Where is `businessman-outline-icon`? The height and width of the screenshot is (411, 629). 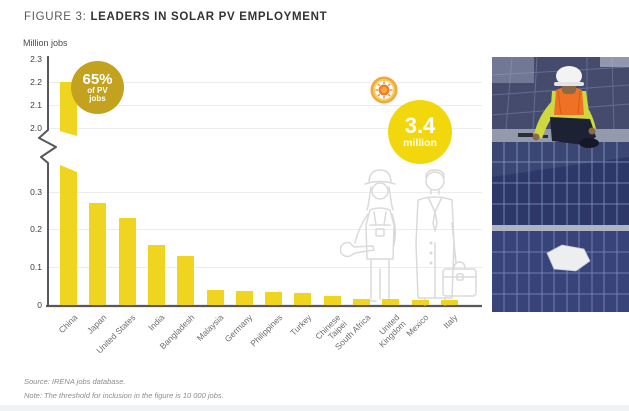 businessman-outline-icon is located at coordinates (446, 237).